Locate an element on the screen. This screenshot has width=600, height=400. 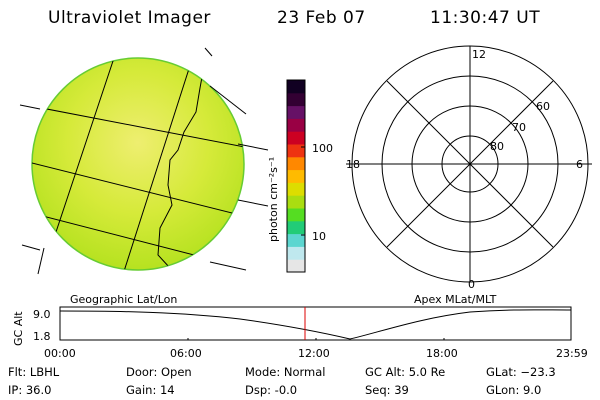
info-ip: IP: 36.0 is located at coordinates (30, 390).